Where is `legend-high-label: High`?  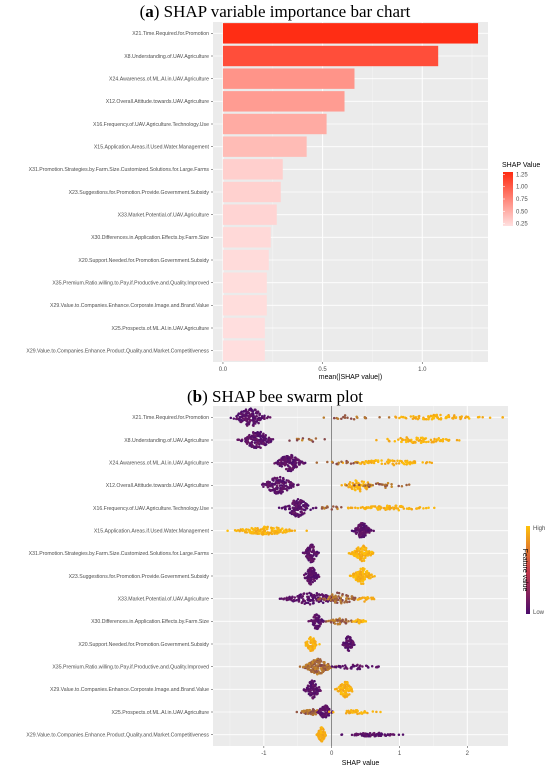 legend-high-label: High is located at coordinates (539, 529).